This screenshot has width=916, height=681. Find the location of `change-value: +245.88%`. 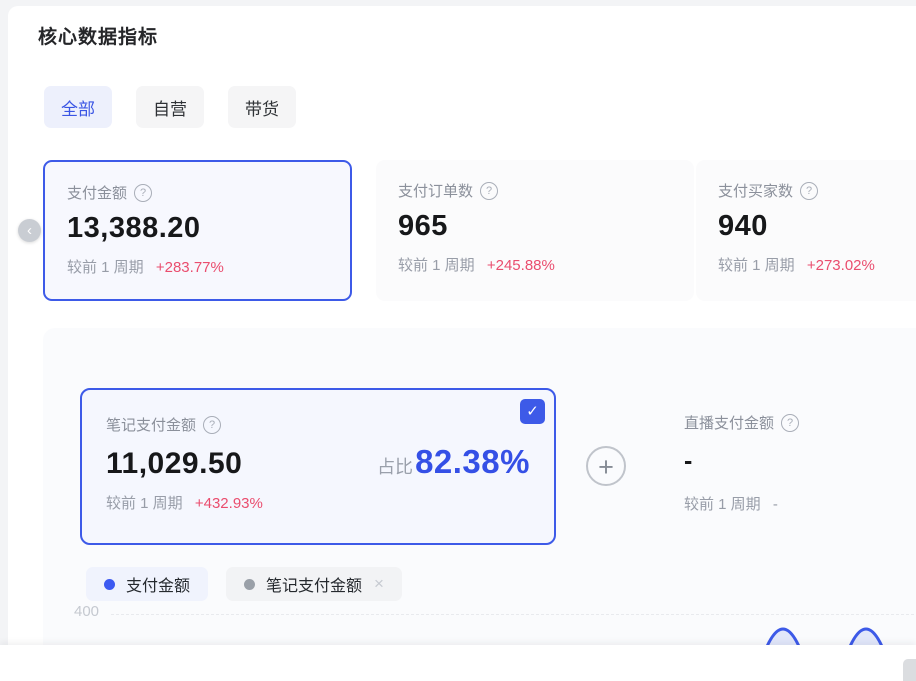

change-value: +245.88% is located at coordinates (520, 265).